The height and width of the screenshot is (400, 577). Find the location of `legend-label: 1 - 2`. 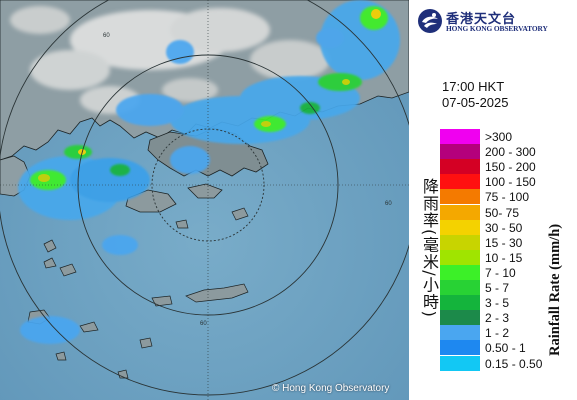

legend-label: 1 - 2 is located at coordinates (497, 333).